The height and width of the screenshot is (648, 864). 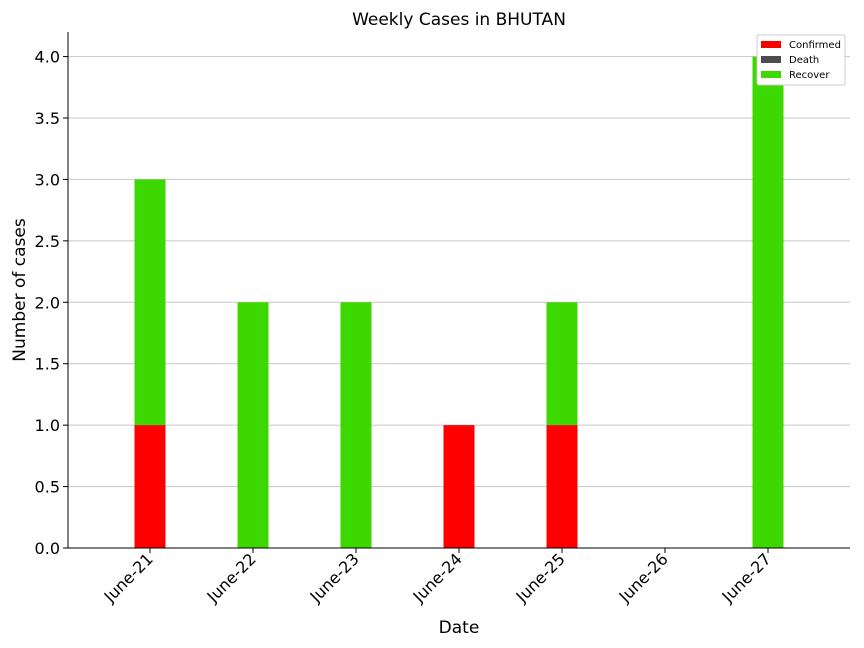 I want to click on legend-label-death: Death, so click(x=804, y=60).